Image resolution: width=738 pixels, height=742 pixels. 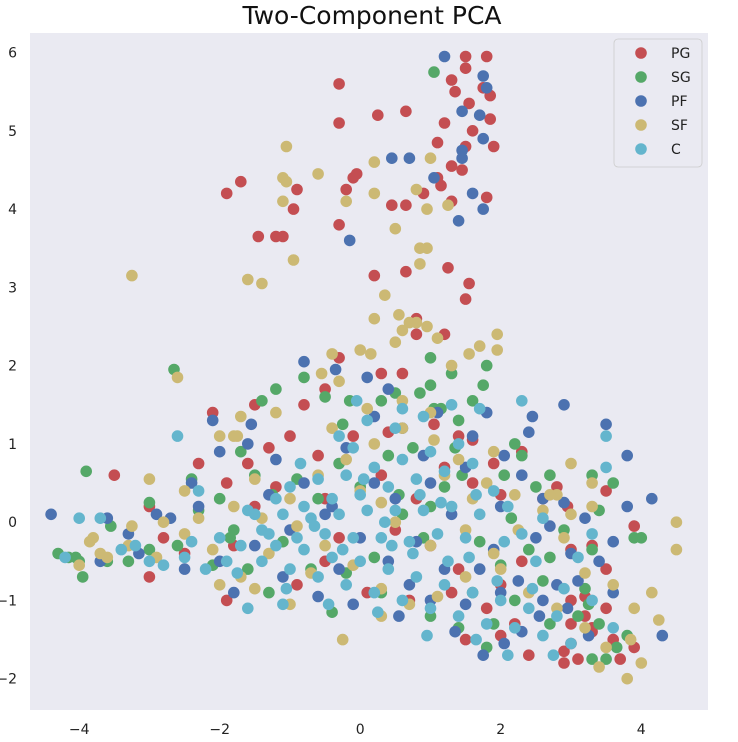 What do you see at coordinates (679, 102) in the screenshot?
I see `legend-label-pf: PF` at bounding box center [679, 102].